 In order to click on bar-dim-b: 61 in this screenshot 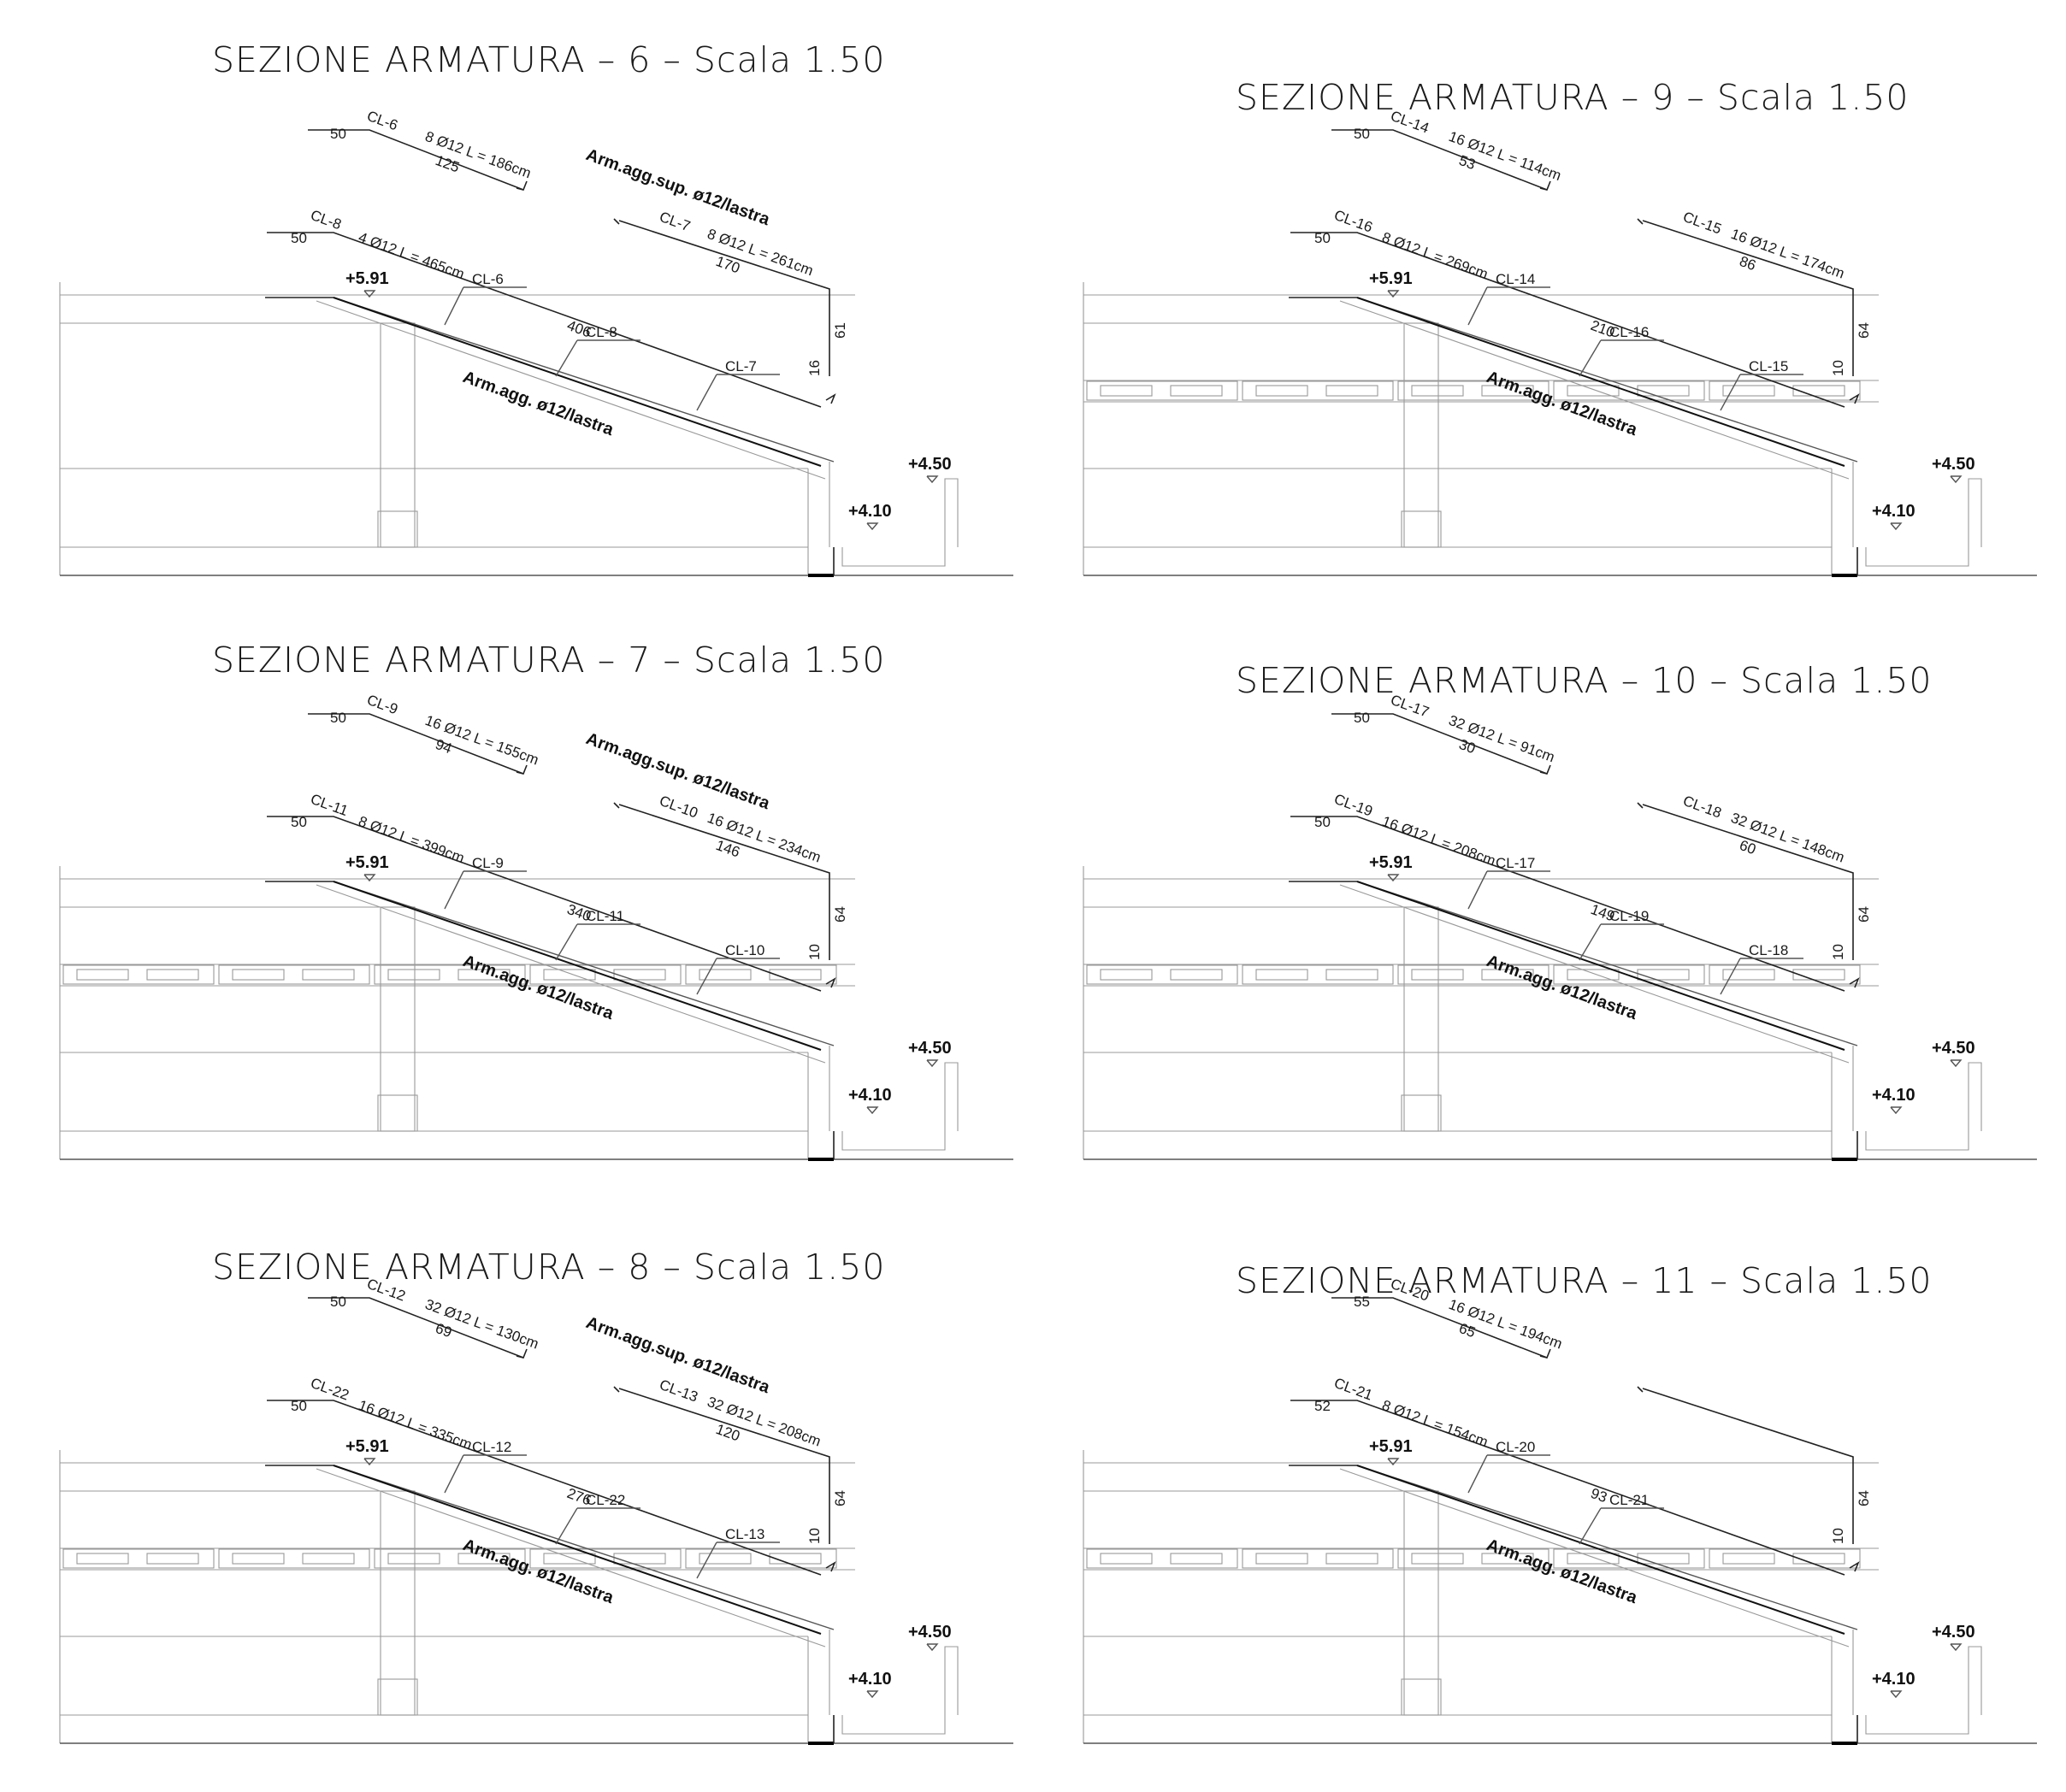, I will do `click(840, 331)`.